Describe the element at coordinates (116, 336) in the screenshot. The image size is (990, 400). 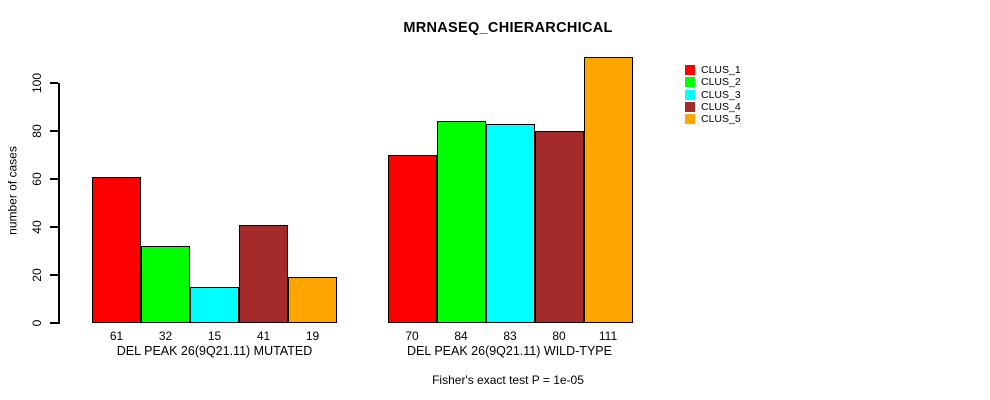
I see `bar-value-label: 61` at that location.